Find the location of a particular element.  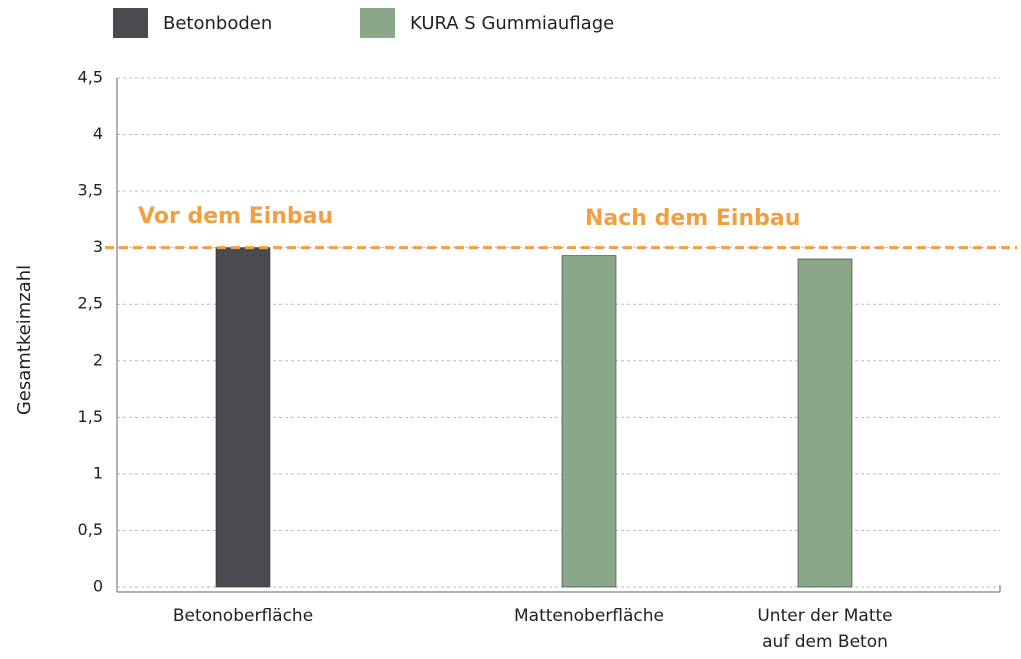

y-tick-label: 4 is located at coordinates (98, 133).